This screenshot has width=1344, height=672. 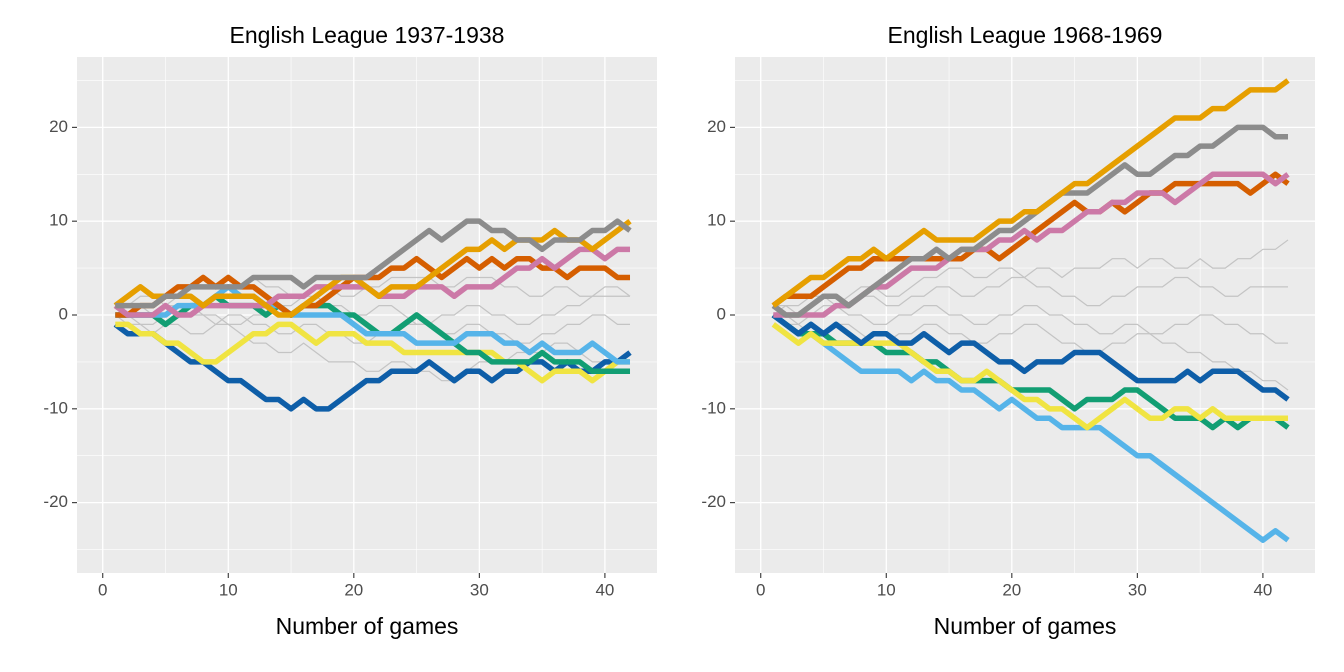 What do you see at coordinates (367, 35) in the screenshot?
I see `chart-title: English League 1937-1938` at bounding box center [367, 35].